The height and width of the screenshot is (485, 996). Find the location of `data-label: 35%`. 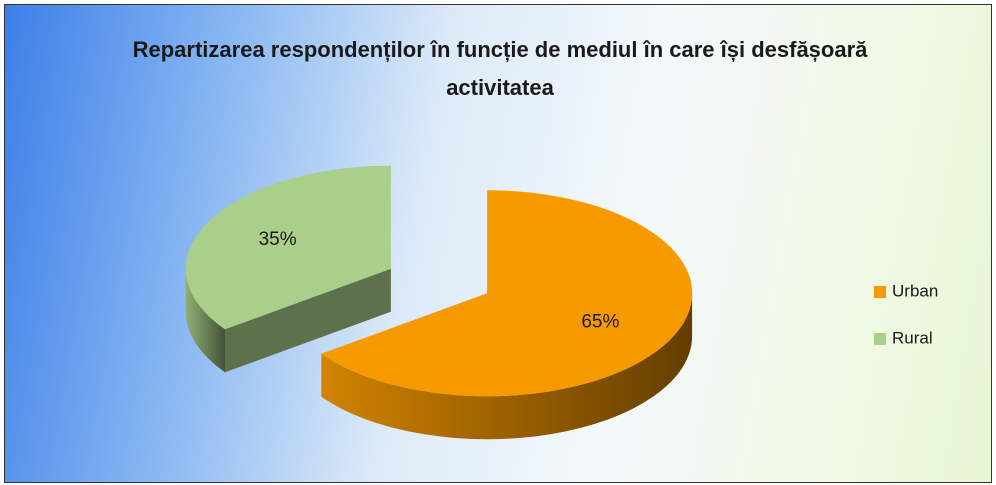

data-label: 35% is located at coordinates (278, 239).